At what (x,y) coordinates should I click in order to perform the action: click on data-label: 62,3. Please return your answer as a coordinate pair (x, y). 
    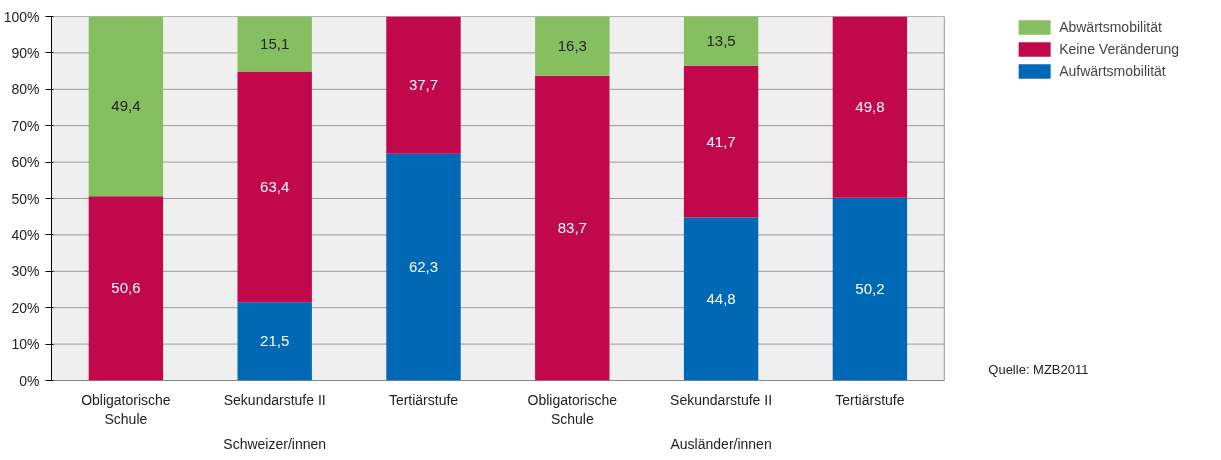
    Looking at the image, I should click on (423, 267).